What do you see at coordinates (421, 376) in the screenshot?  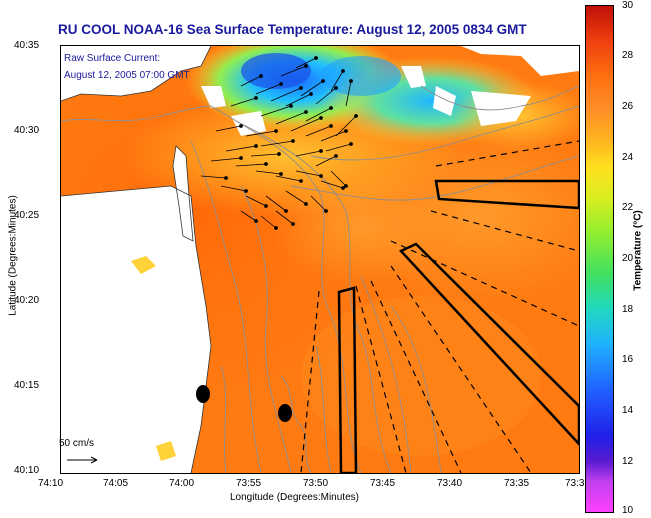 I see `warm-region` at bounding box center [421, 376].